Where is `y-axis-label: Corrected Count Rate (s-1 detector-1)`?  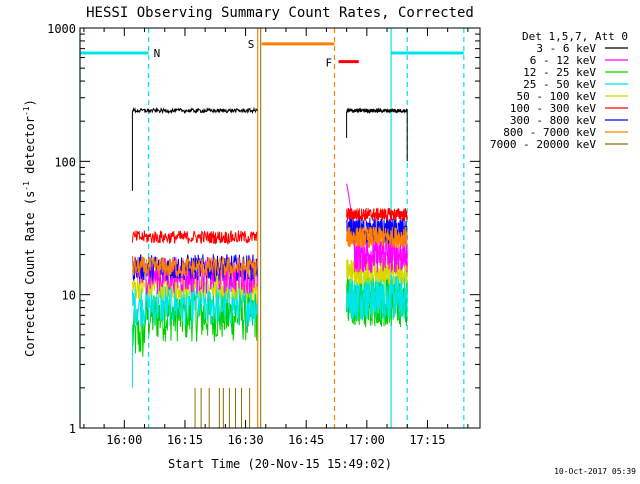 y-axis-label: Corrected Count Rate (s-1 detector-1) is located at coordinates (29, 228).